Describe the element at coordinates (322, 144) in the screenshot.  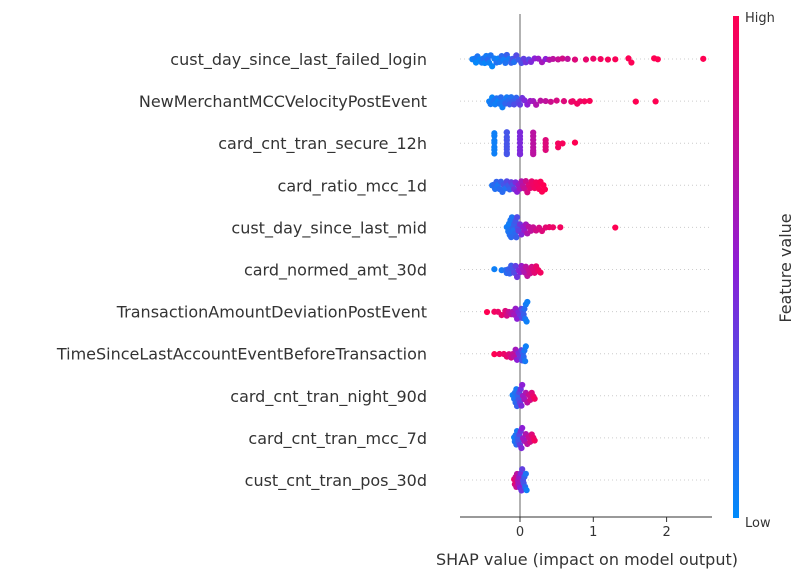
I see `feature-label: card_cnt_tran_secure_12h` at that location.